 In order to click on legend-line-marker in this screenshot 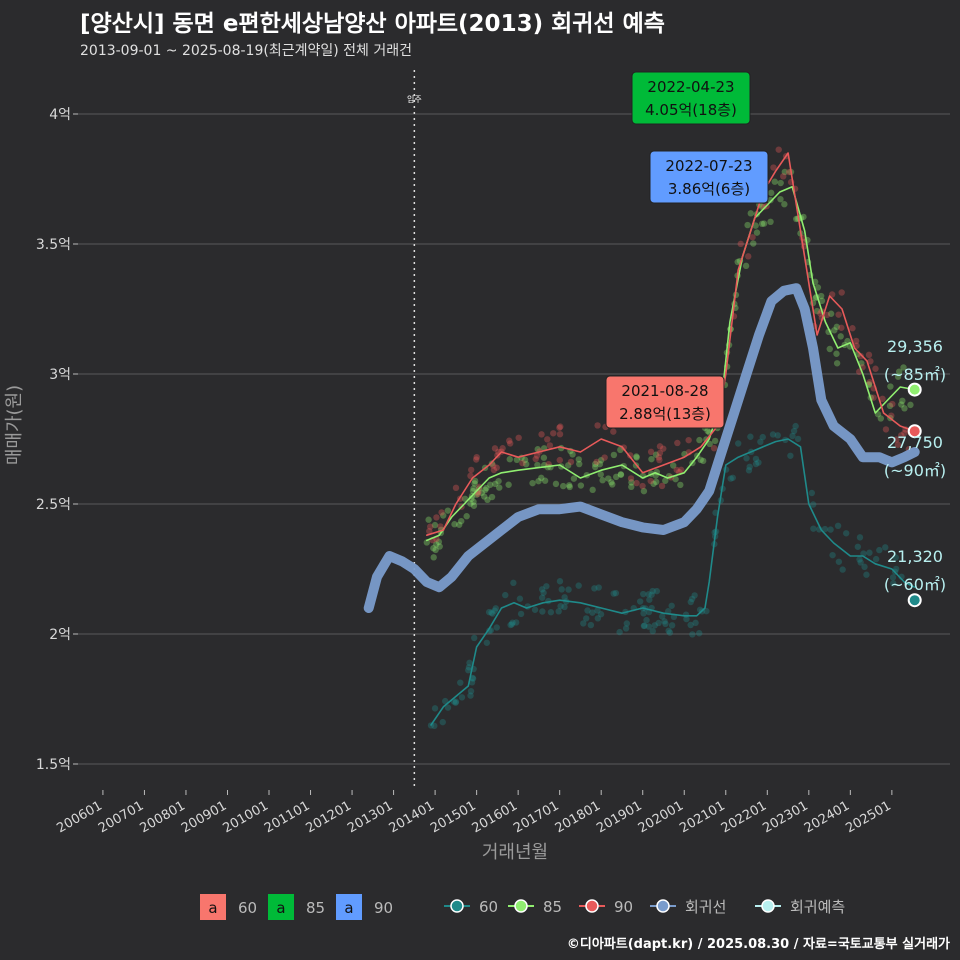, I will do `click(521, 906)`.